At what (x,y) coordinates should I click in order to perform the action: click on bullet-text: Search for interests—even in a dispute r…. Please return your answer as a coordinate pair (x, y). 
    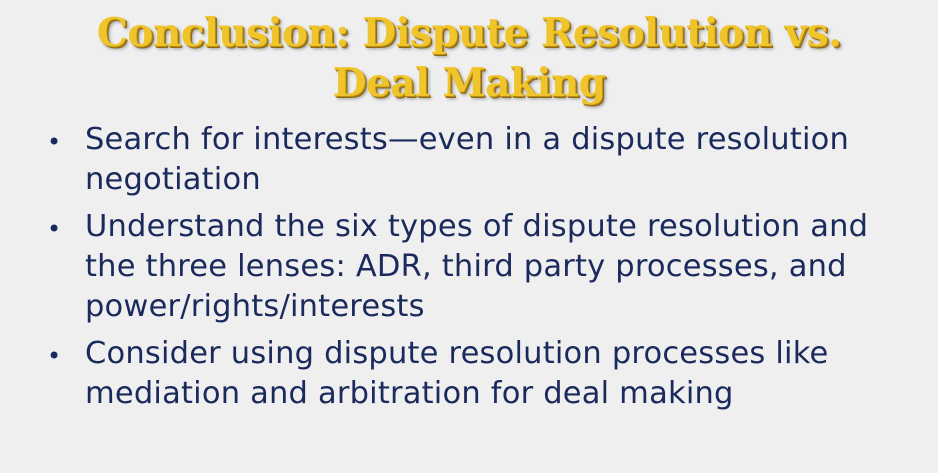
    Looking at the image, I should click on (467, 159).